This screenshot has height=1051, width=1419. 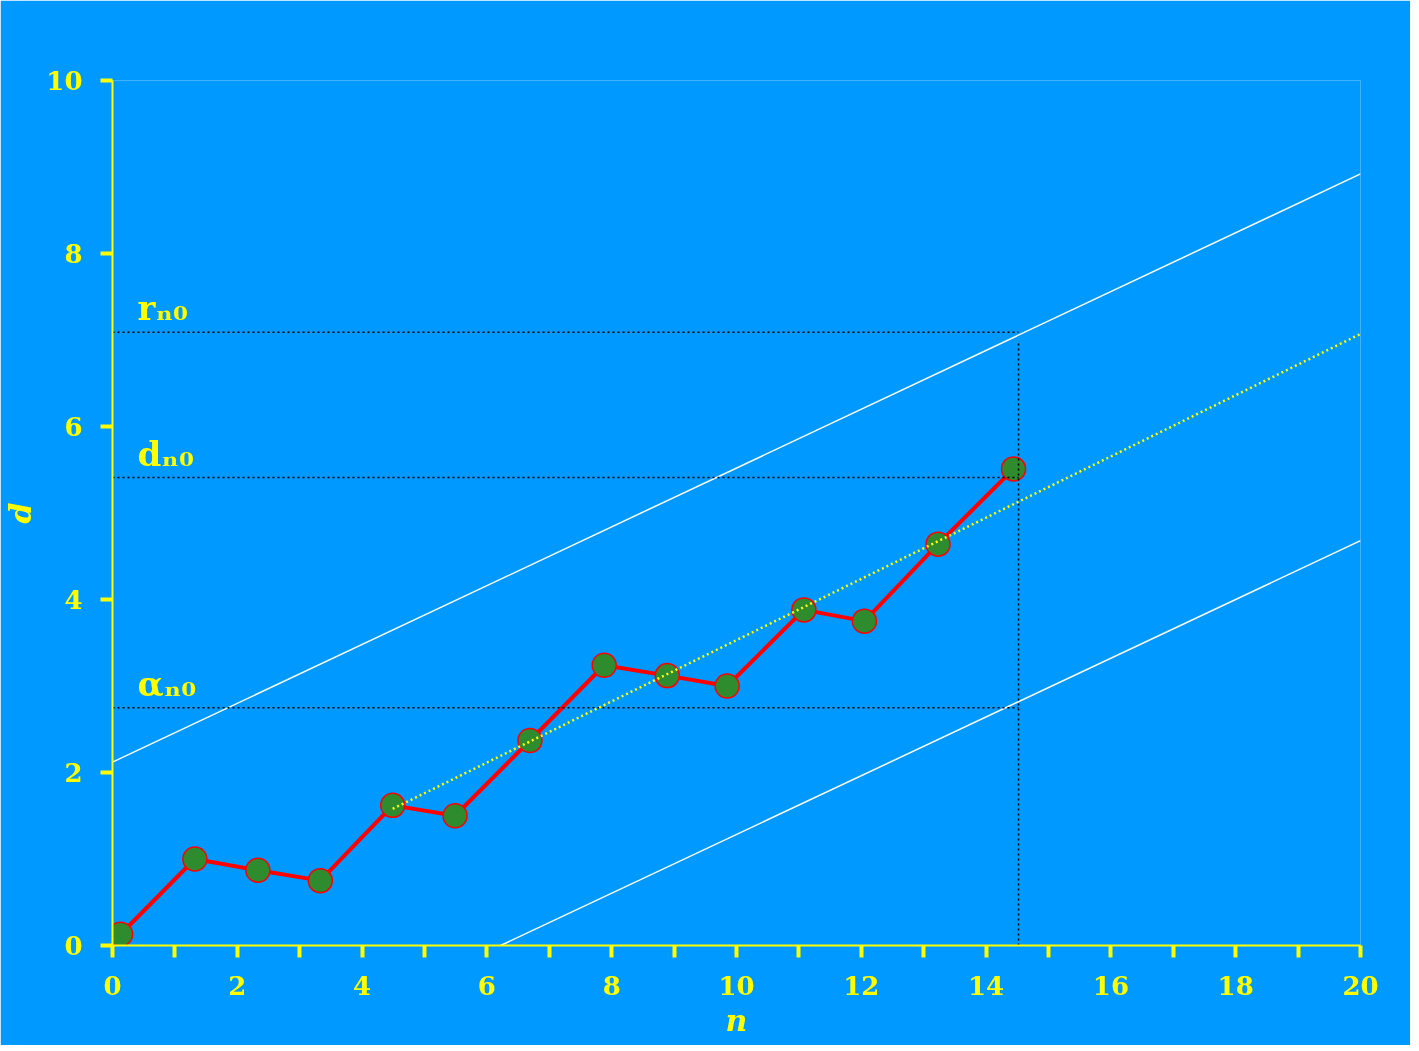 What do you see at coordinates (167, 683) in the screenshot?
I see `series-label: αₙ₀` at bounding box center [167, 683].